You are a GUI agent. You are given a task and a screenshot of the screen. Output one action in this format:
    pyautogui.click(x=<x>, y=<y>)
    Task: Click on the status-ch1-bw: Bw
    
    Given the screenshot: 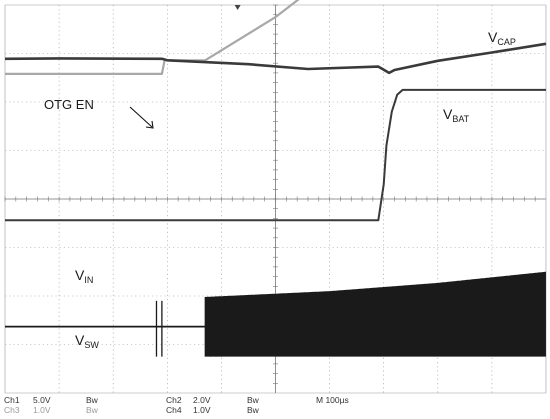 What is the action you would take?
    pyautogui.click(x=92, y=400)
    